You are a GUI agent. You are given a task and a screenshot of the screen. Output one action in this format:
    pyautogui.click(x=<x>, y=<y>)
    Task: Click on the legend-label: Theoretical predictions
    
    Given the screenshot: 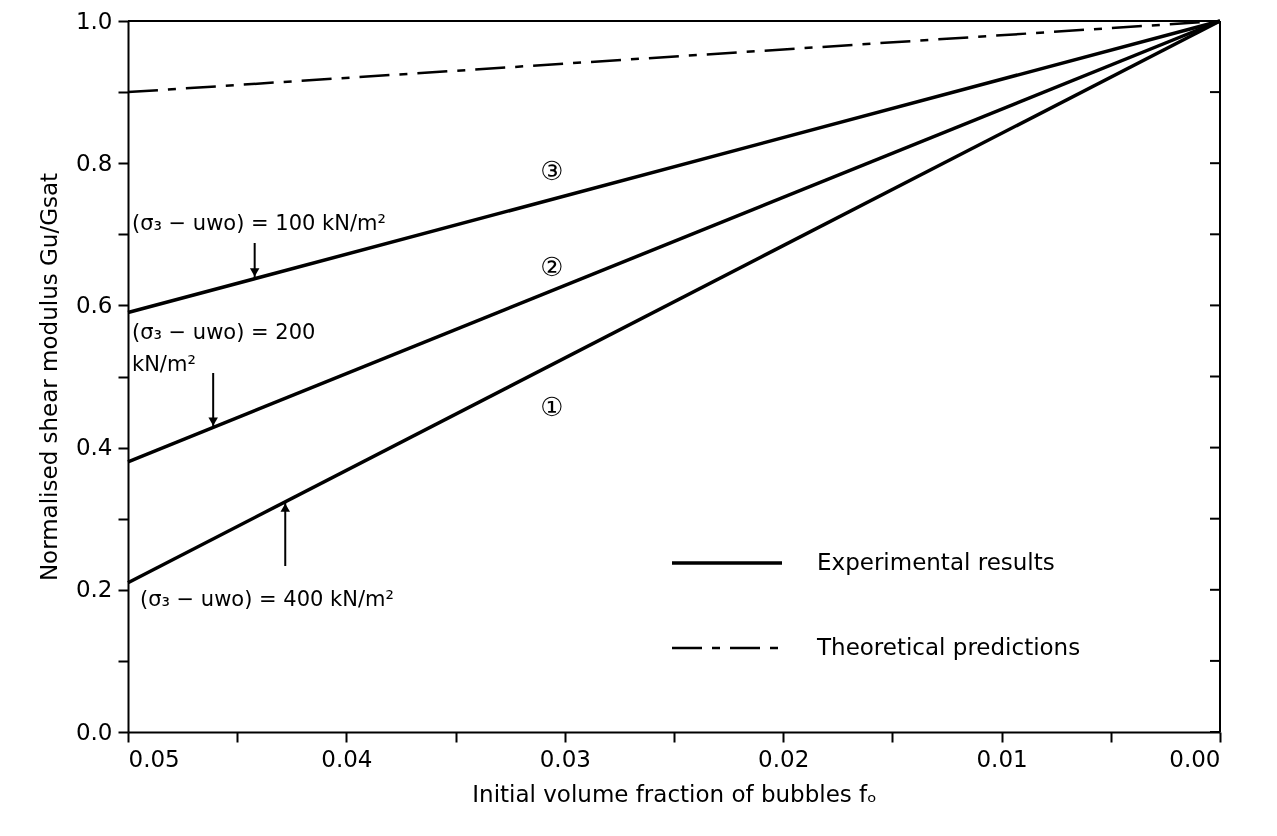 What is the action you would take?
    pyautogui.click(x=948, y=647)
    